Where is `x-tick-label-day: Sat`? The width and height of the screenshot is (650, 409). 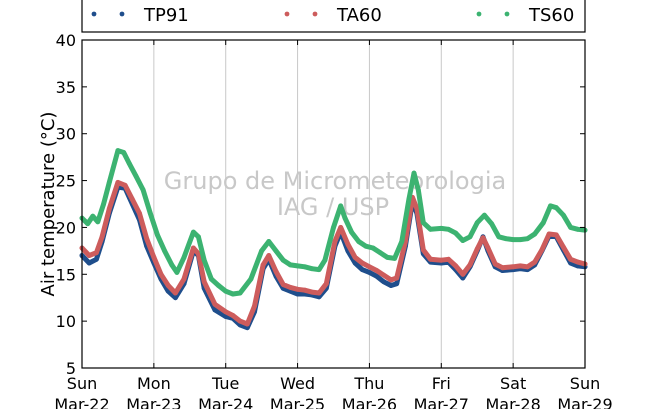 x-tick-label-day: Sat is located at coordinates (513, 383).